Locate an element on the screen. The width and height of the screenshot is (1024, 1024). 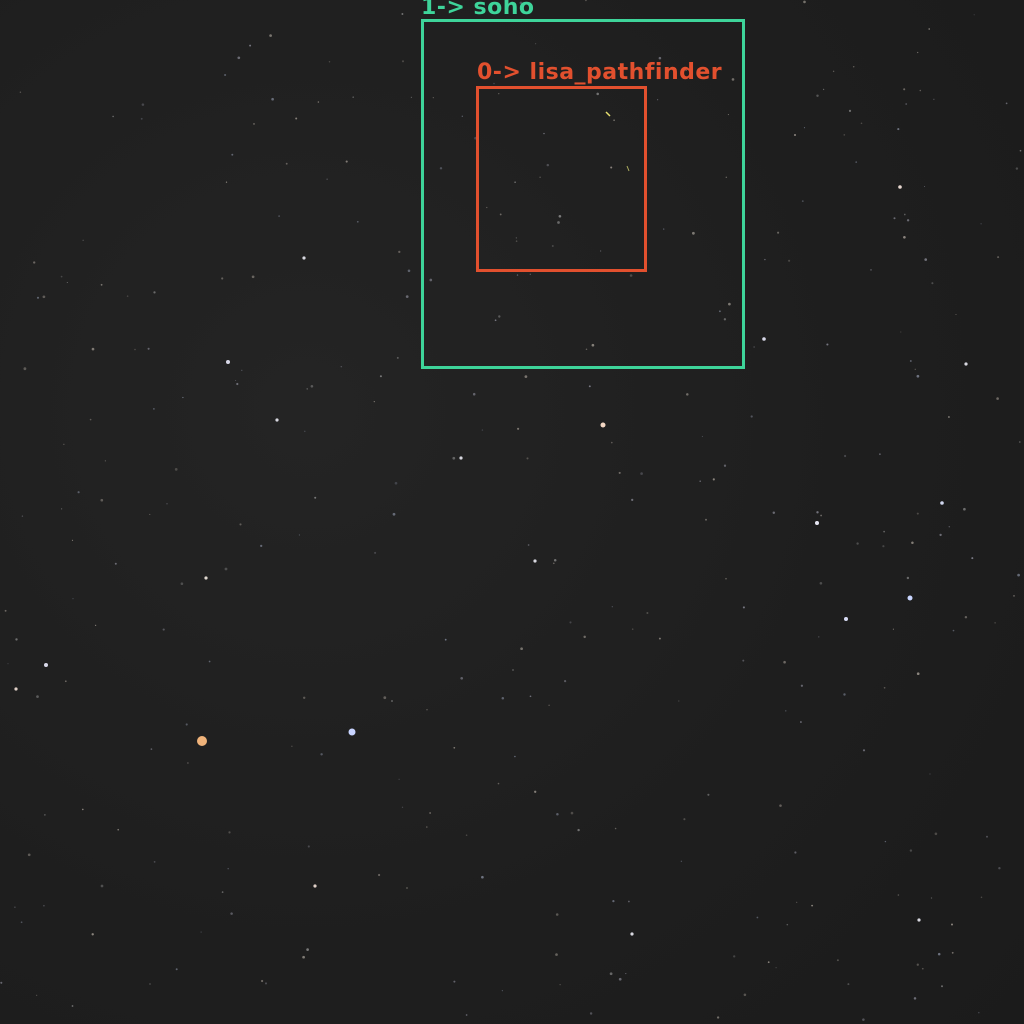
orange-white-star is located at coordinates (603, 425).